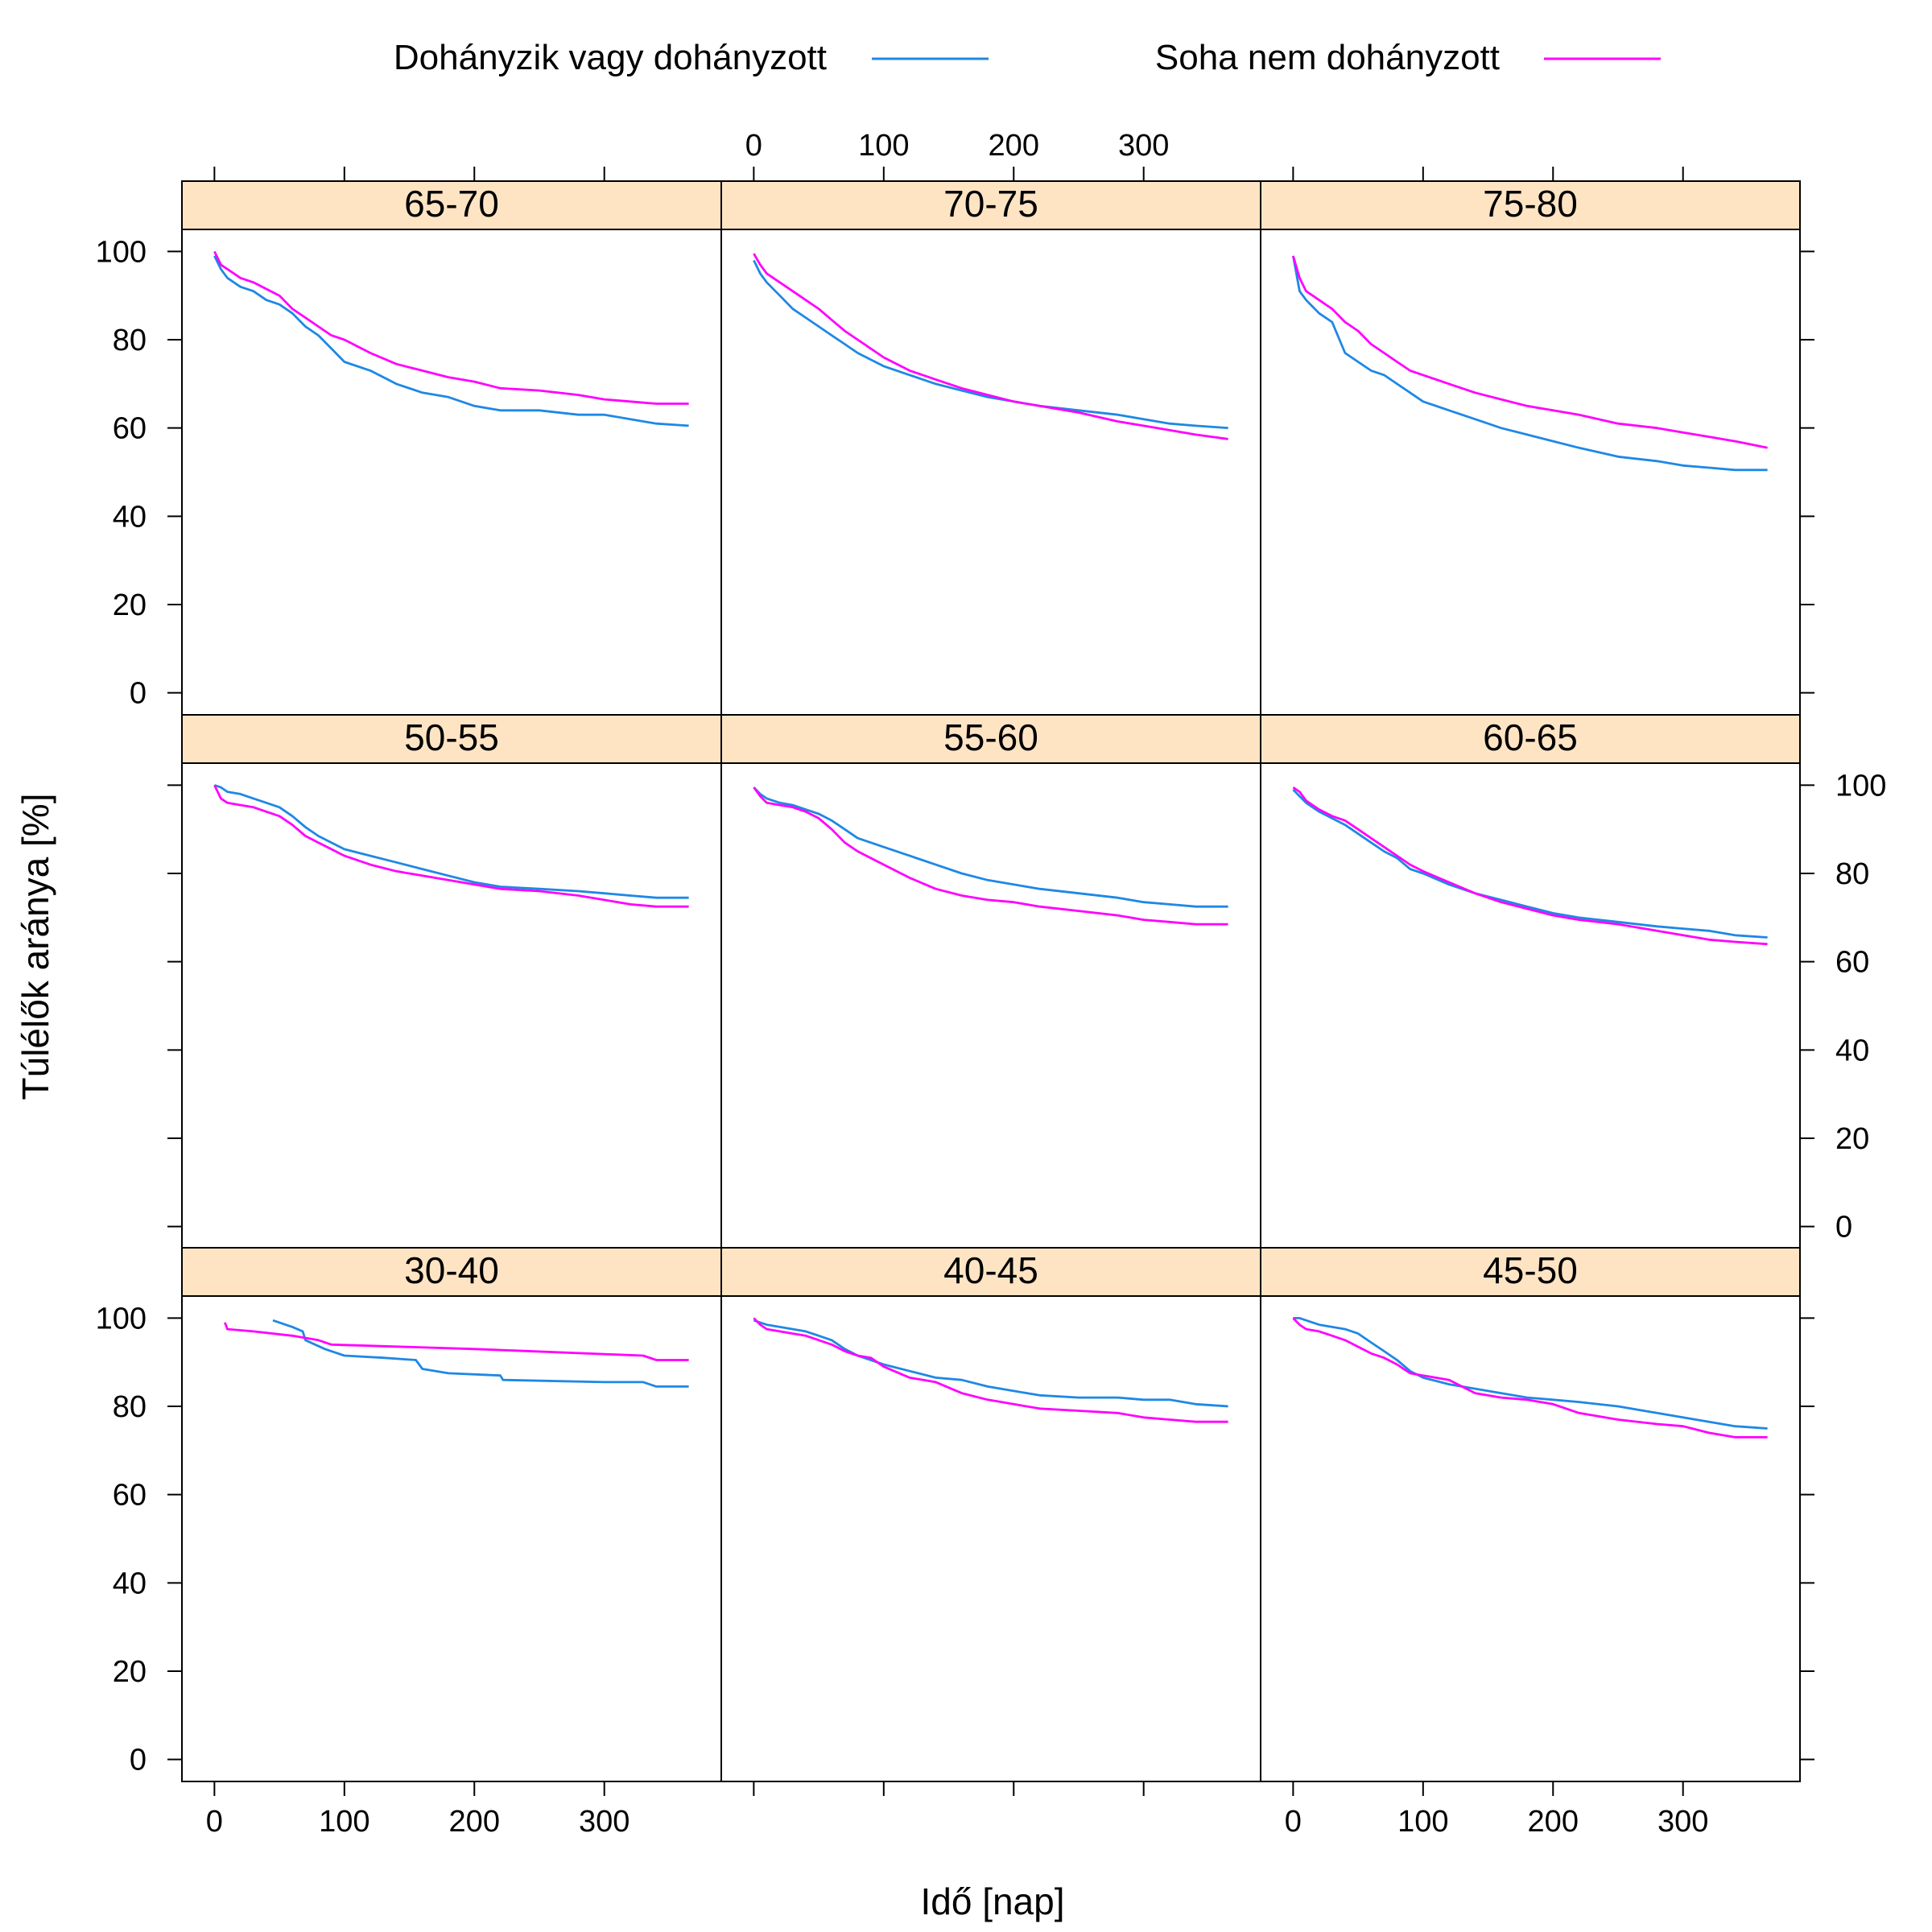  I want to click on panel-50-55: 50-55, so click(451, 981).